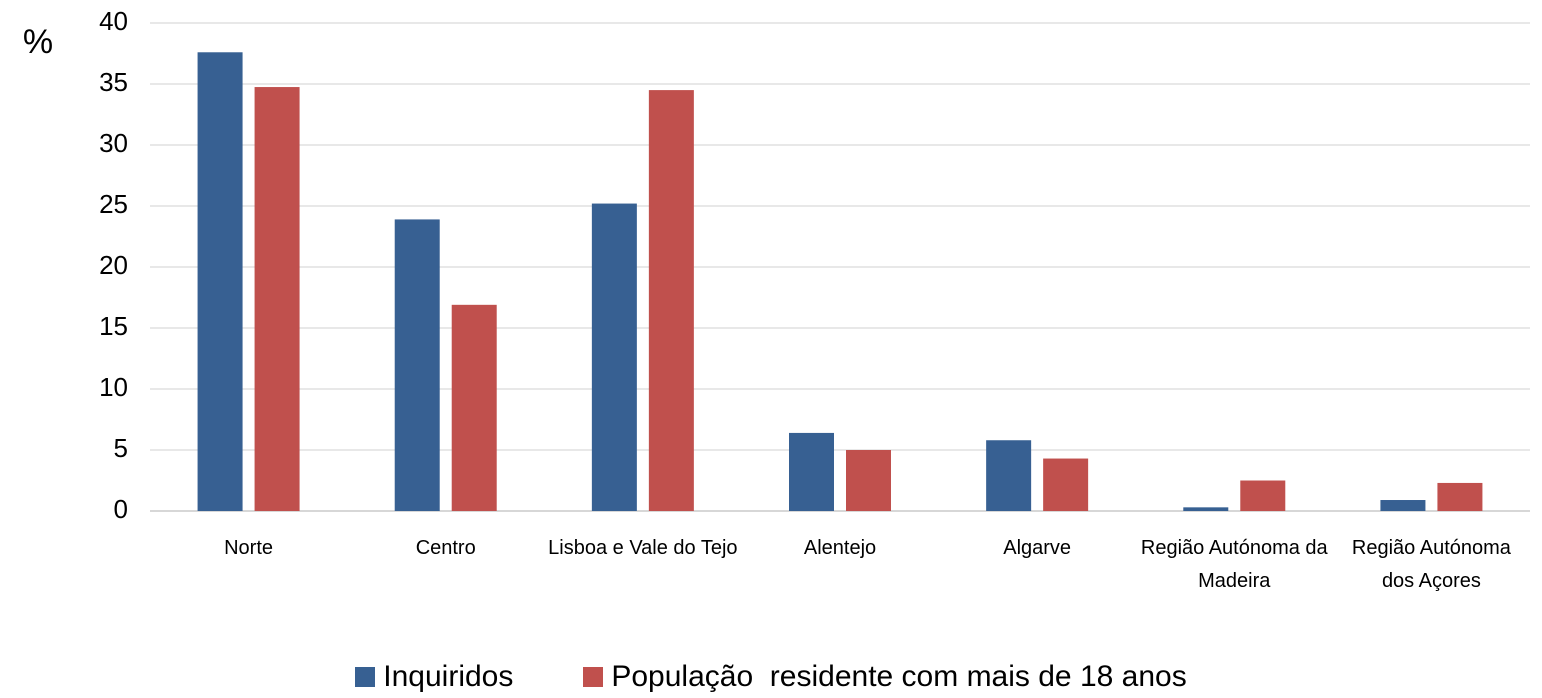  What do you see at coordinates (643, 548) in the screenshot?
I see `x-tick-label: Lisboa e Vale do Tejo` at bounding box center [643, 548].